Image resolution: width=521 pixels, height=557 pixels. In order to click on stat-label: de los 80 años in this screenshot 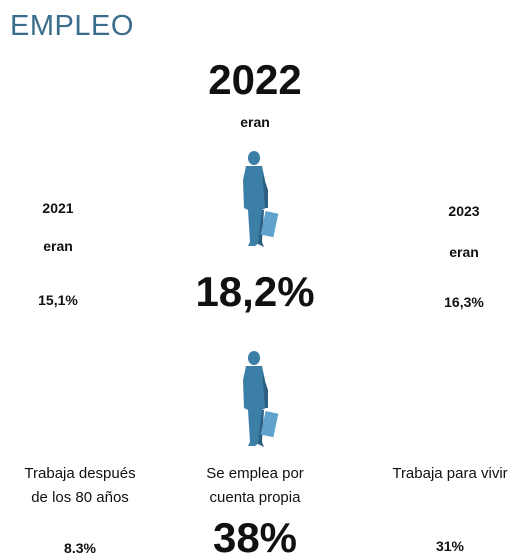, I will do `click(80, 497)`.